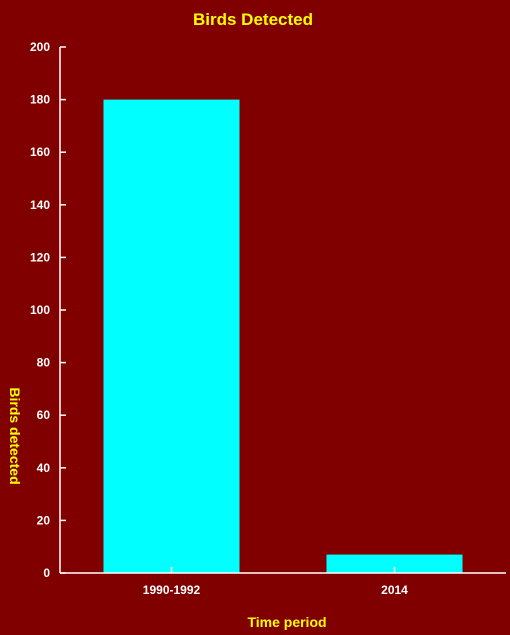  What do you see at coordinates (253, 19) in the screenshot?
I see `chart-title: Birds Detected` at bounding box center [253, 19].